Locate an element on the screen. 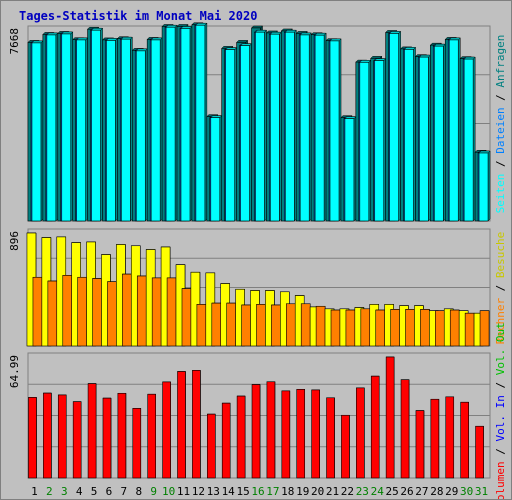 This screenshot has height=500, width=512. x-tick-label-29: 29 is located at coordinates (451, 491).